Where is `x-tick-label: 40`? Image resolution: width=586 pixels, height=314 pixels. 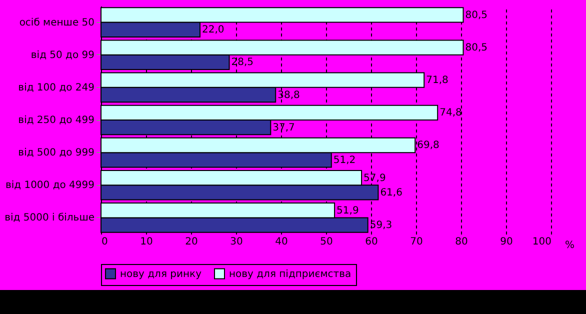 x-tick-label: 40 is located at coordinates (281, 242).